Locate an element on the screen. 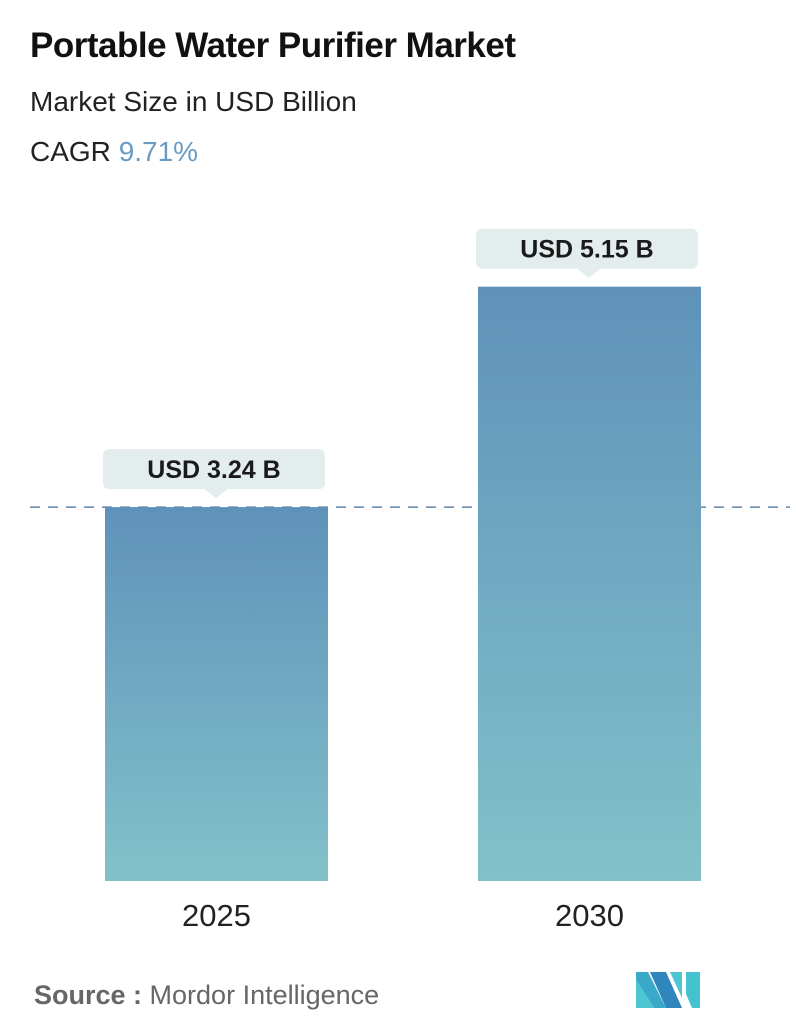  cagr-value: 9.71% is located at coordinates (158, 151).